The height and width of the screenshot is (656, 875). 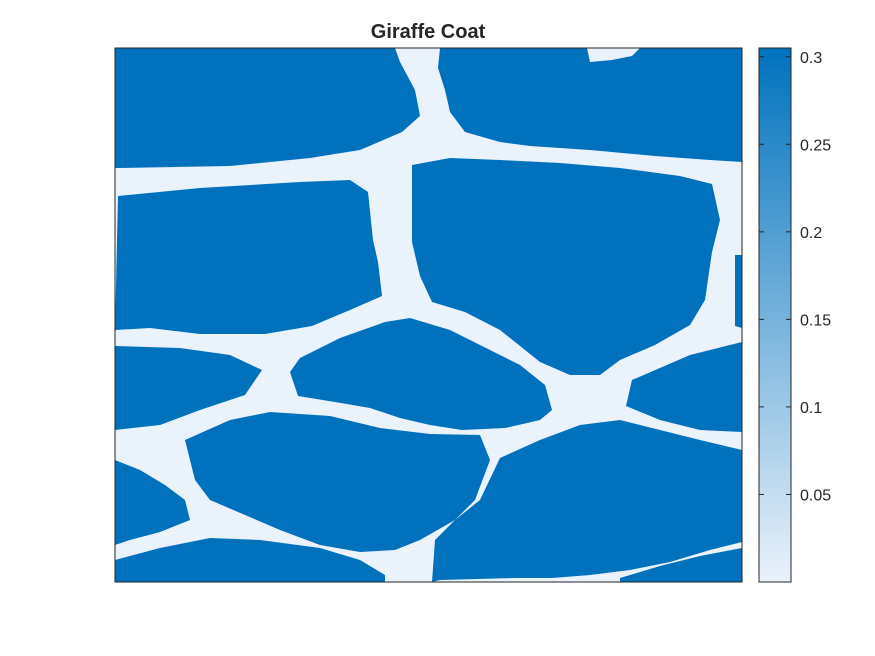 I want to click on colorbar-tick-label: 0.25, so click(x=815, y=145).